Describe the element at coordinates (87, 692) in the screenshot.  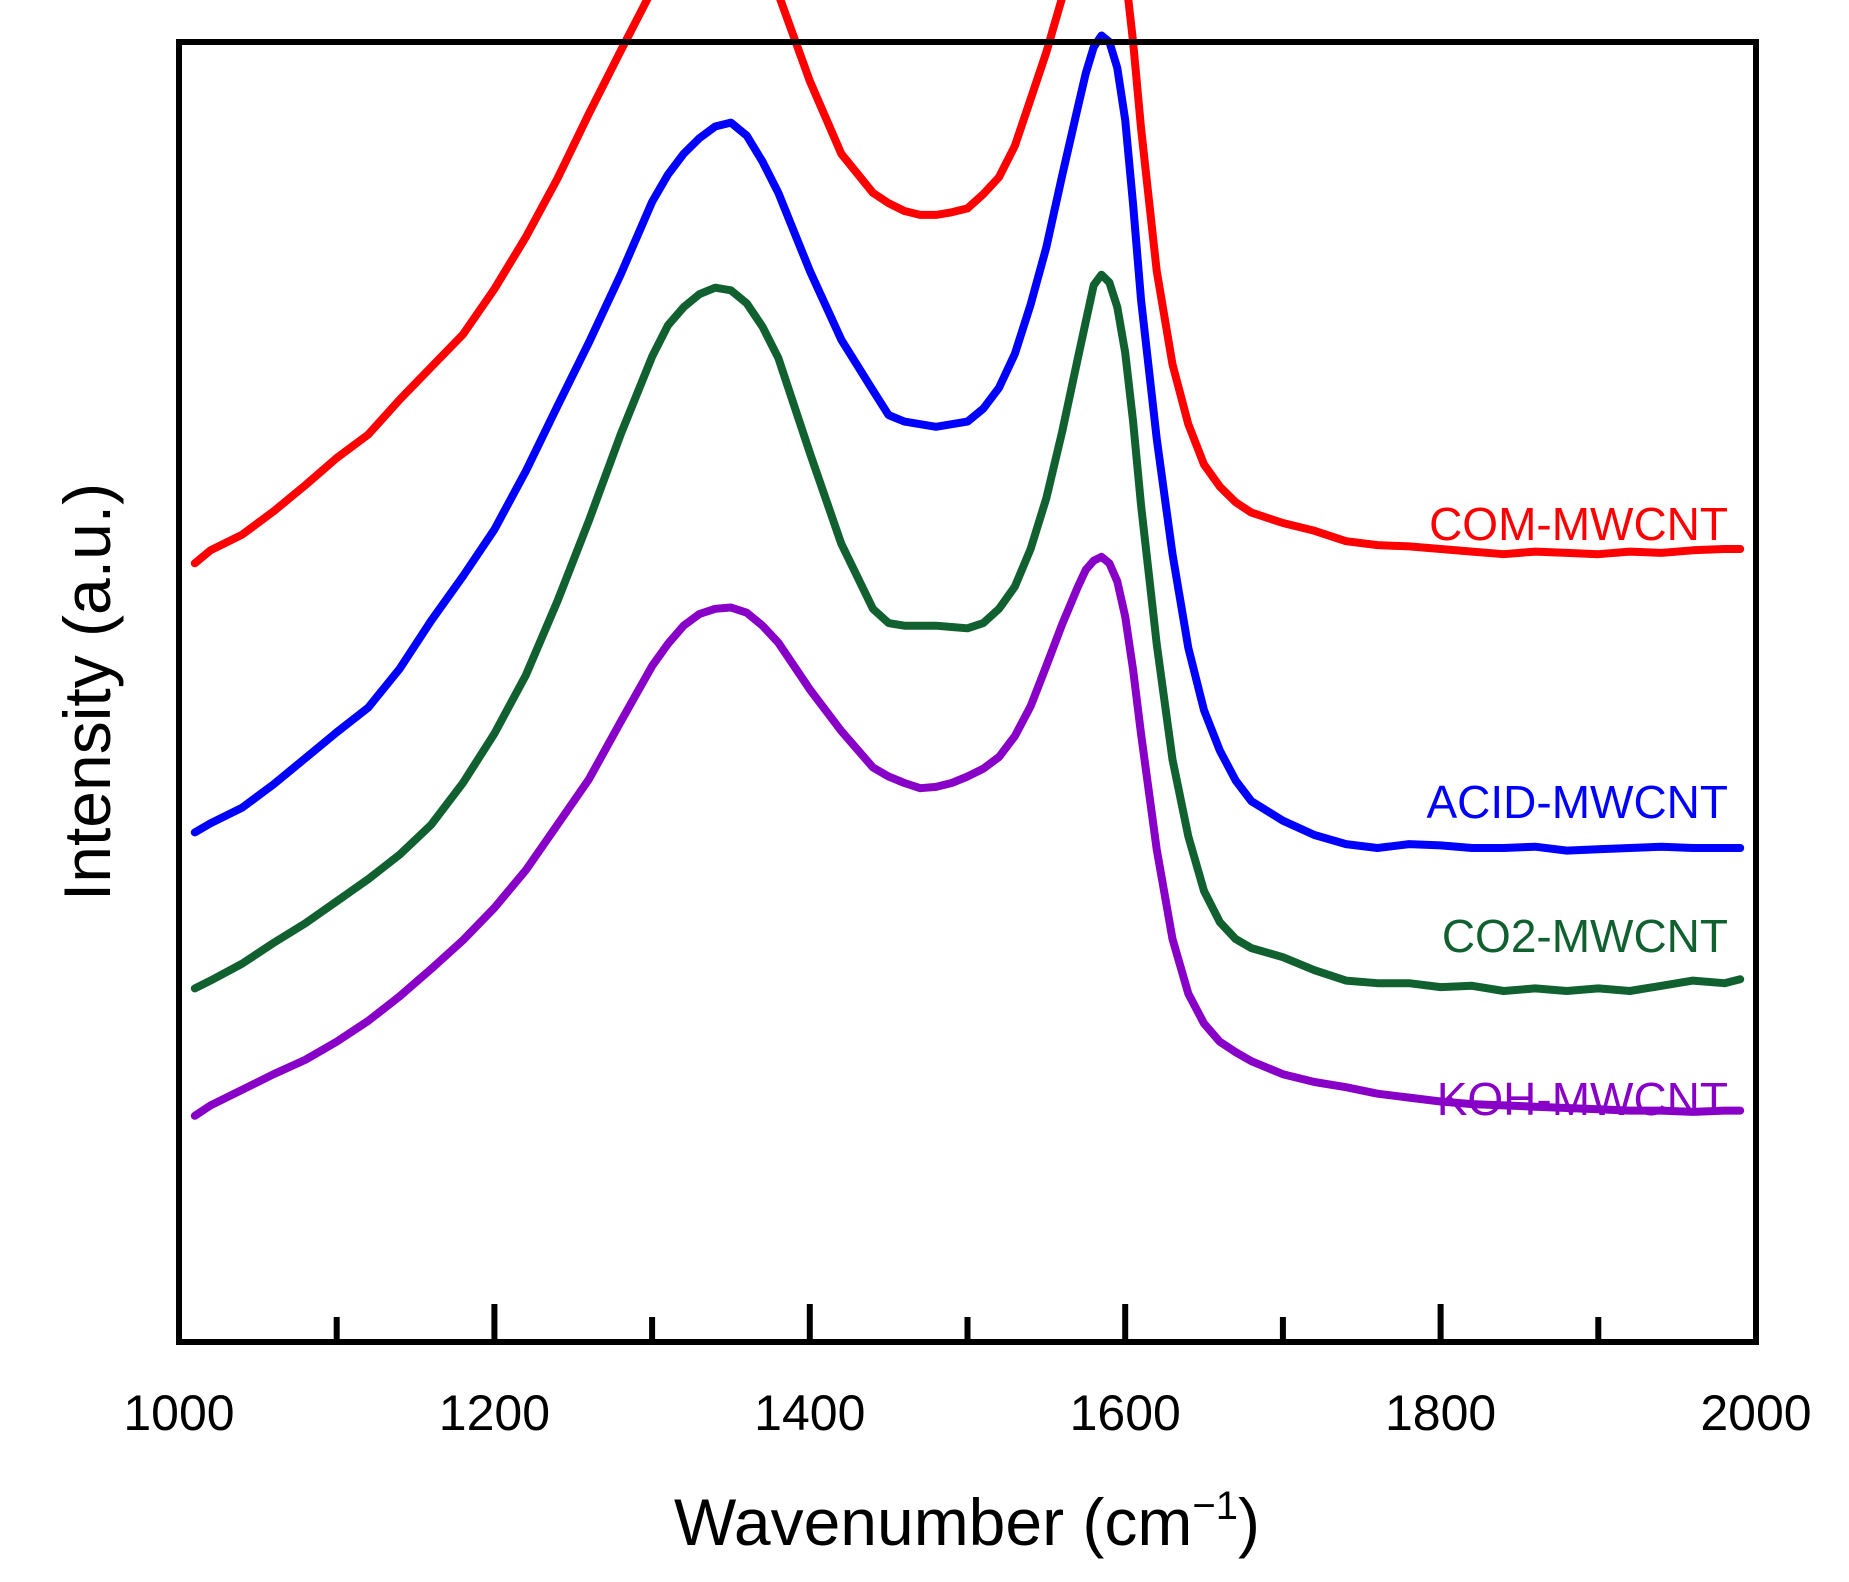
I see `y-axis-title: Intensity (a.u.)` at that location.